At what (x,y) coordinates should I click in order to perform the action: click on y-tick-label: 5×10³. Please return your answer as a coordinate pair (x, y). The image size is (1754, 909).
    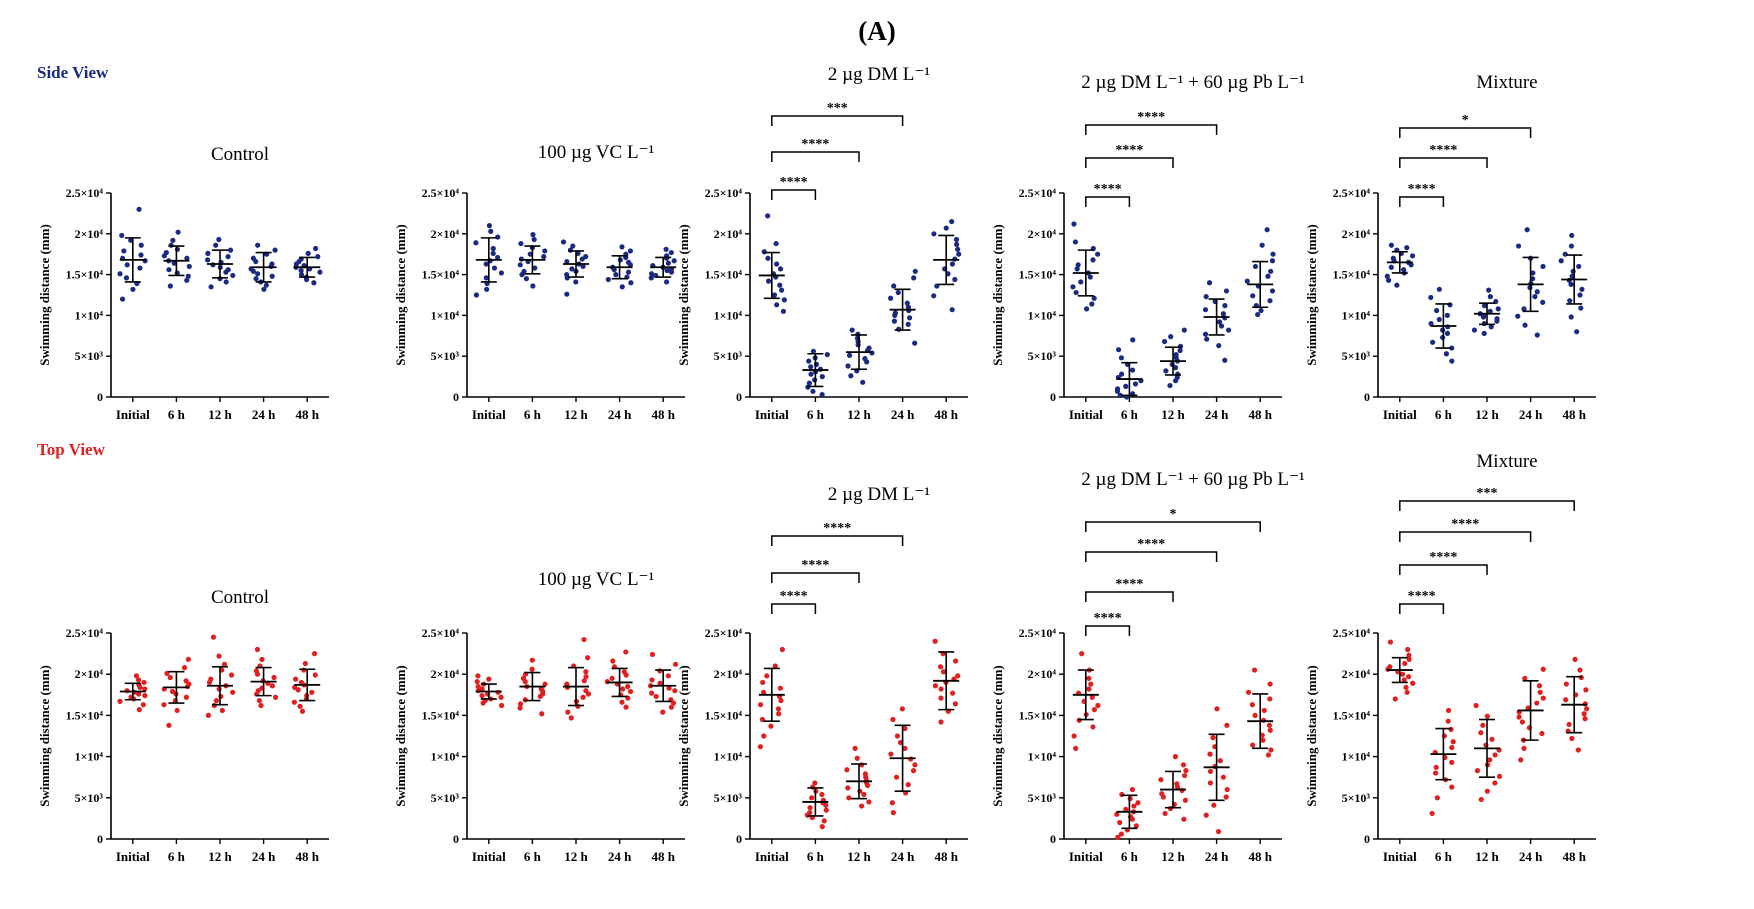
    Looking at the image, I should click on (728, 356).